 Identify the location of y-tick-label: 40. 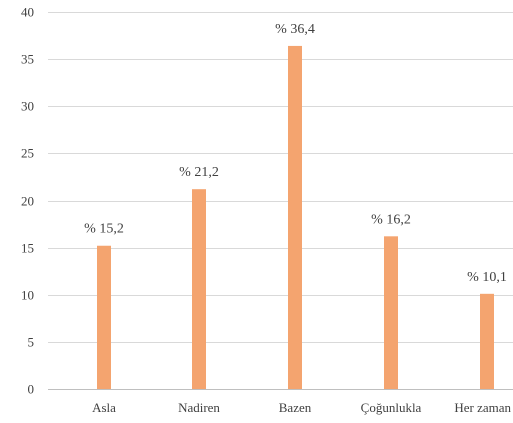
(27, 12).